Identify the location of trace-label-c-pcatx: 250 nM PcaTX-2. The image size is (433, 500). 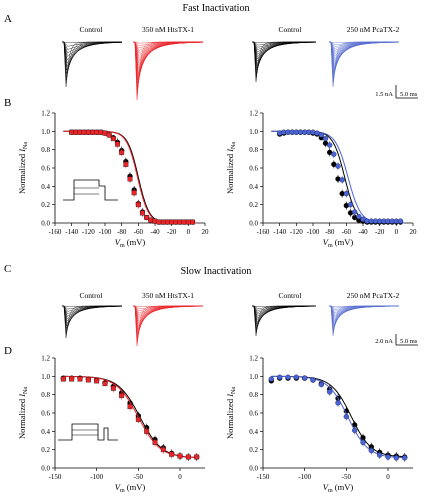
(373, 295).